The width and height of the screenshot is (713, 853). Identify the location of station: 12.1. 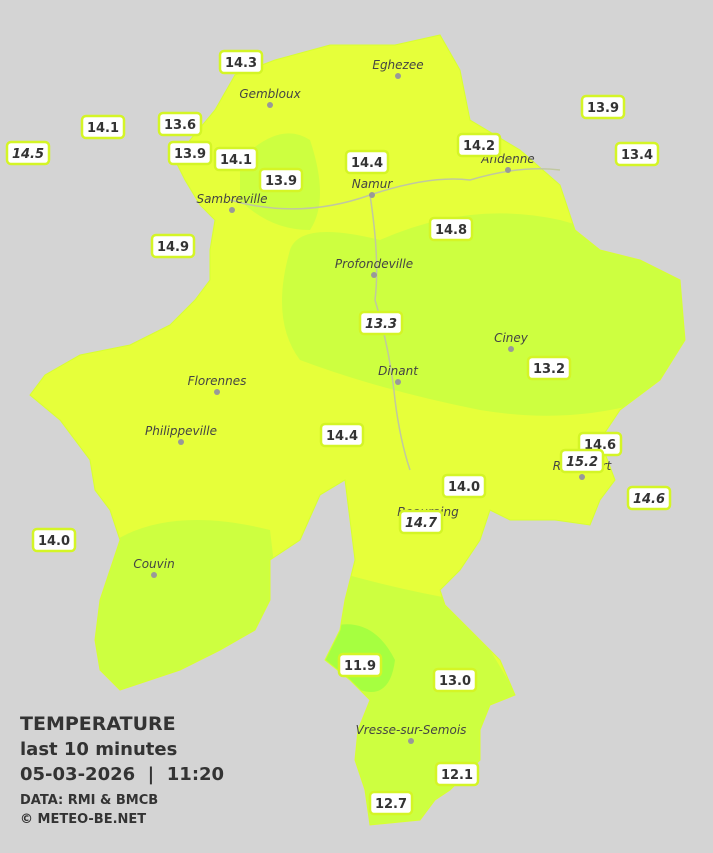
(457, 774).